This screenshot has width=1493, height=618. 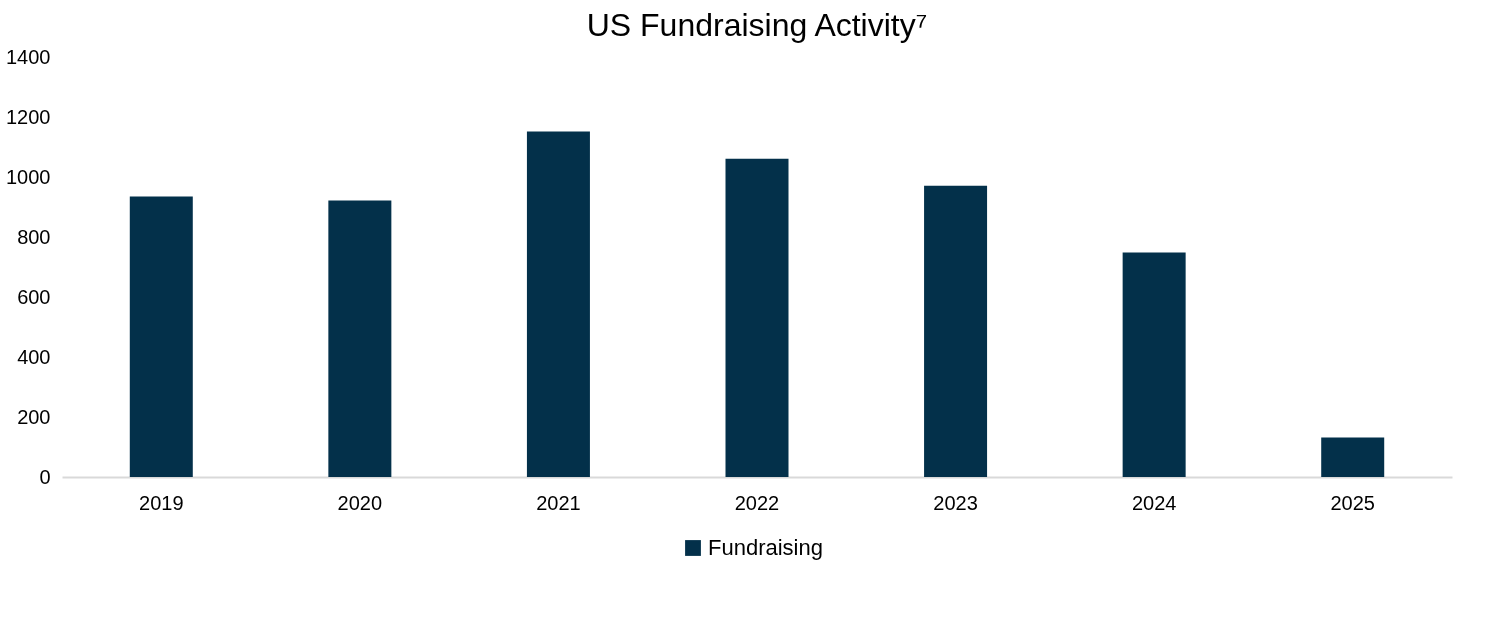 What do you see at coordinates (558, 502) in the screenshot?
I see `x-tick-label: 2021` at bounding box center [558, 502].